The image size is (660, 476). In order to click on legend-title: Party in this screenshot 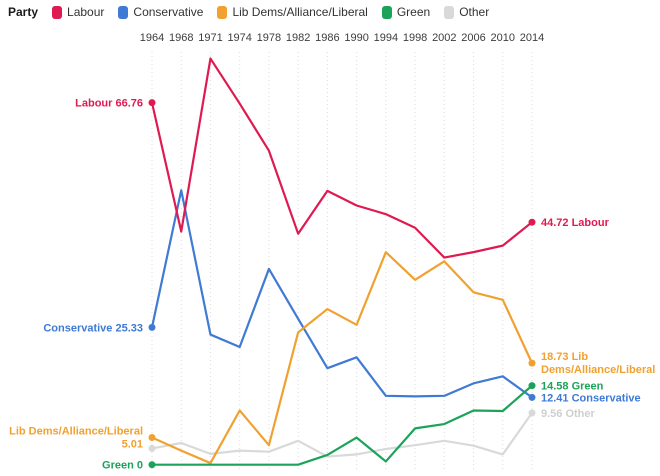, I will do `click(23, 12)`.